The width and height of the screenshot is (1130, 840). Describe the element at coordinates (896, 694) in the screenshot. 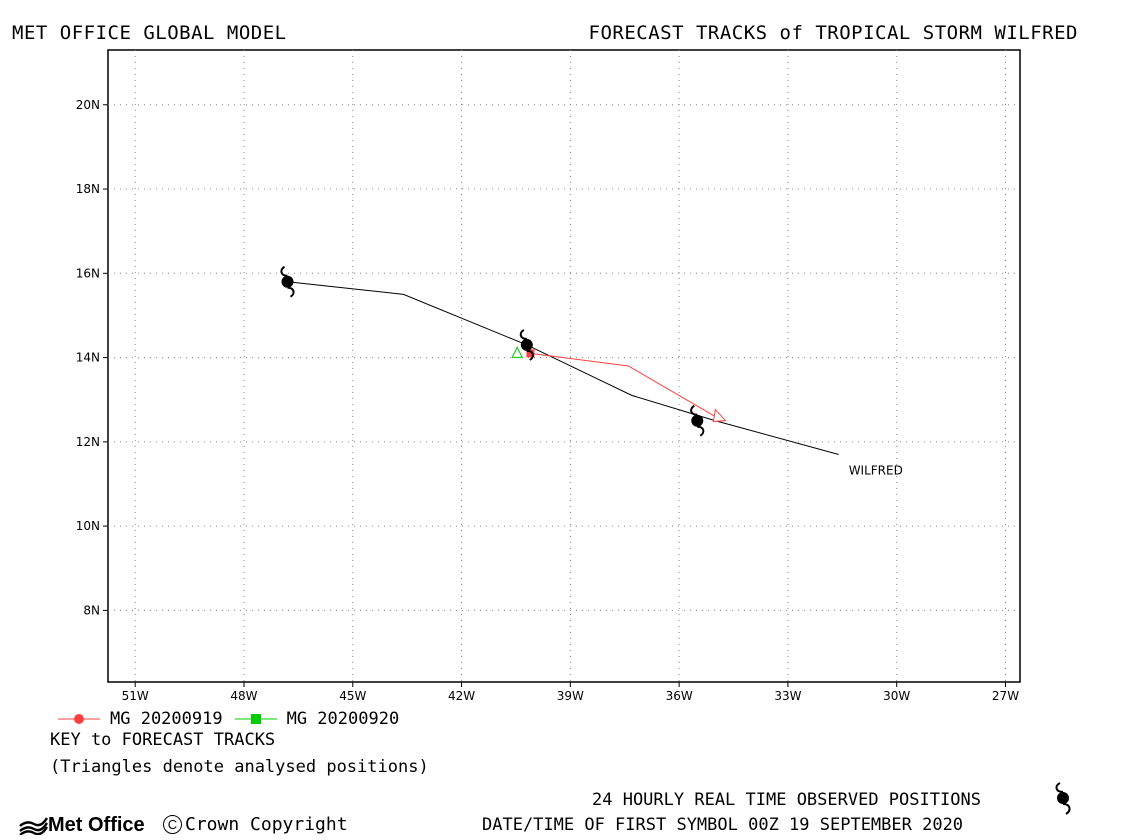

I see `x-tick-label: 30W` at that location.